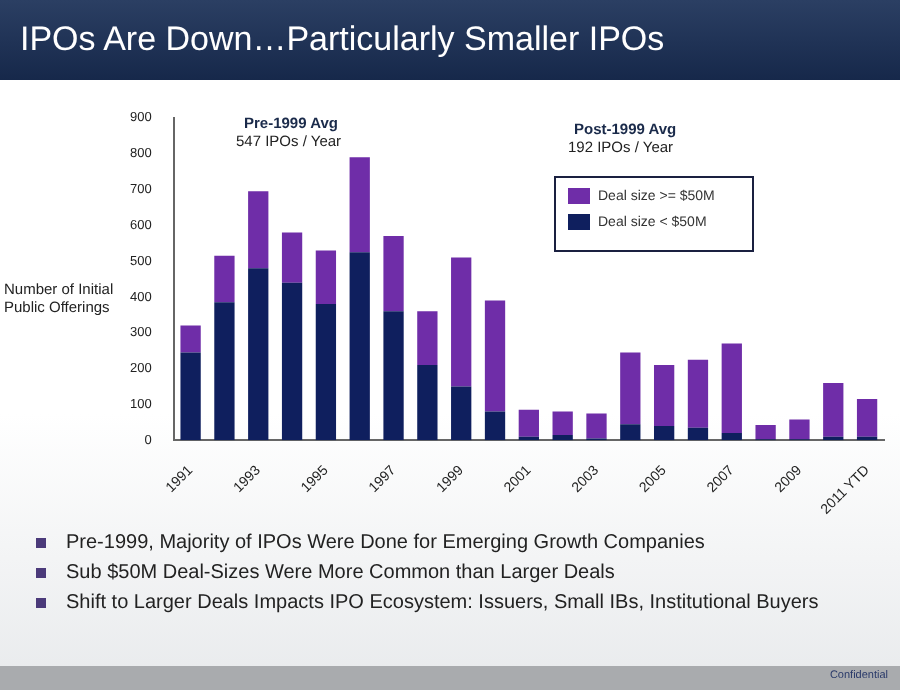 The width and height of the screenshot is (900, 690). I want to click on text: Shift to Larger Deals Impacts IPO Ecosystem: Issuers, Small IBs, Institutional Buyers, so click(442, 603).